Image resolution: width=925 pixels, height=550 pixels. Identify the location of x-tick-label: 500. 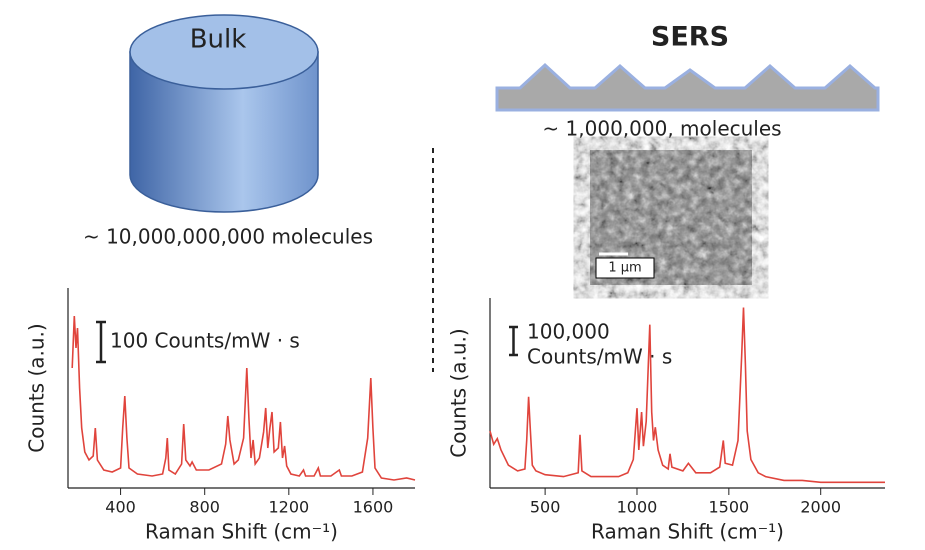
(545, 507).